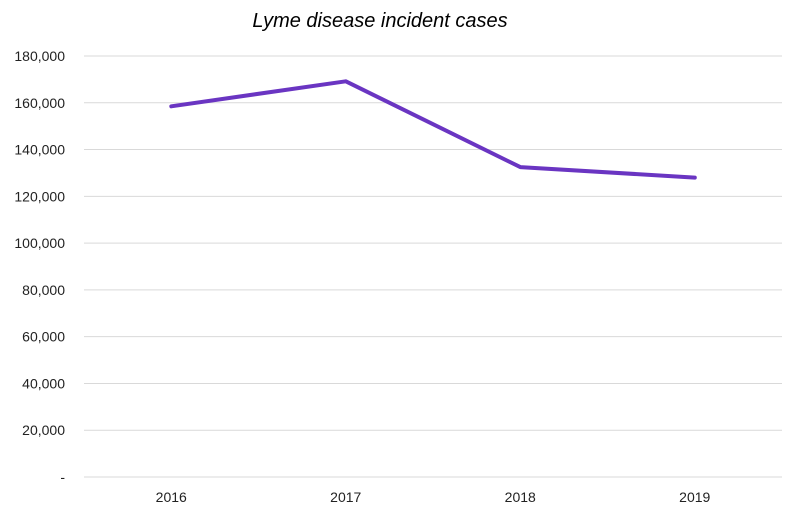 This screenshot has width=800, height=517. What do you see at coordinates (379, 21) in the screenshot?
I see `chart-title: Lyme disease incident cases` at bounding box center [379, 21].